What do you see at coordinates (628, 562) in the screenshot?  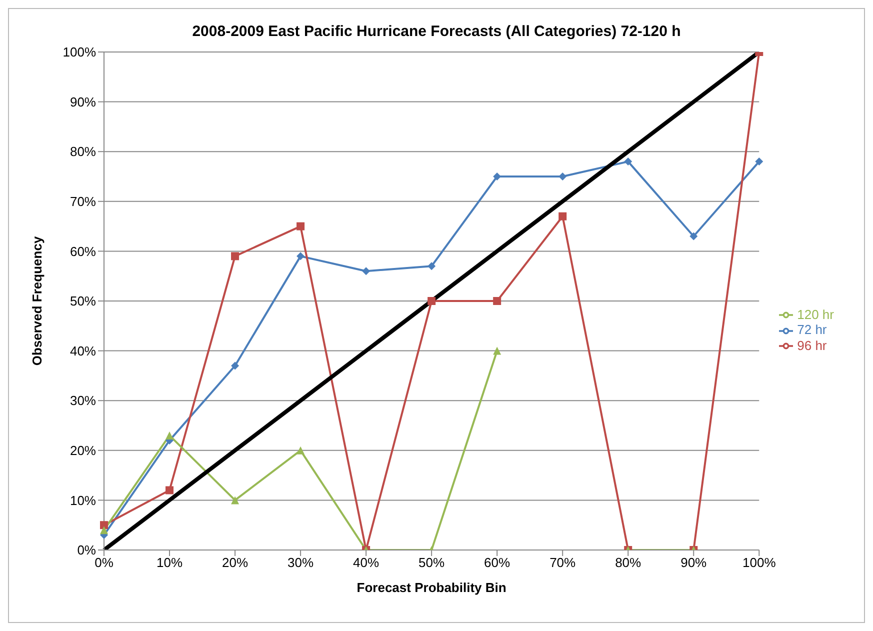 I see `x-tick-label: 80%` at bounding box center [628, 562].